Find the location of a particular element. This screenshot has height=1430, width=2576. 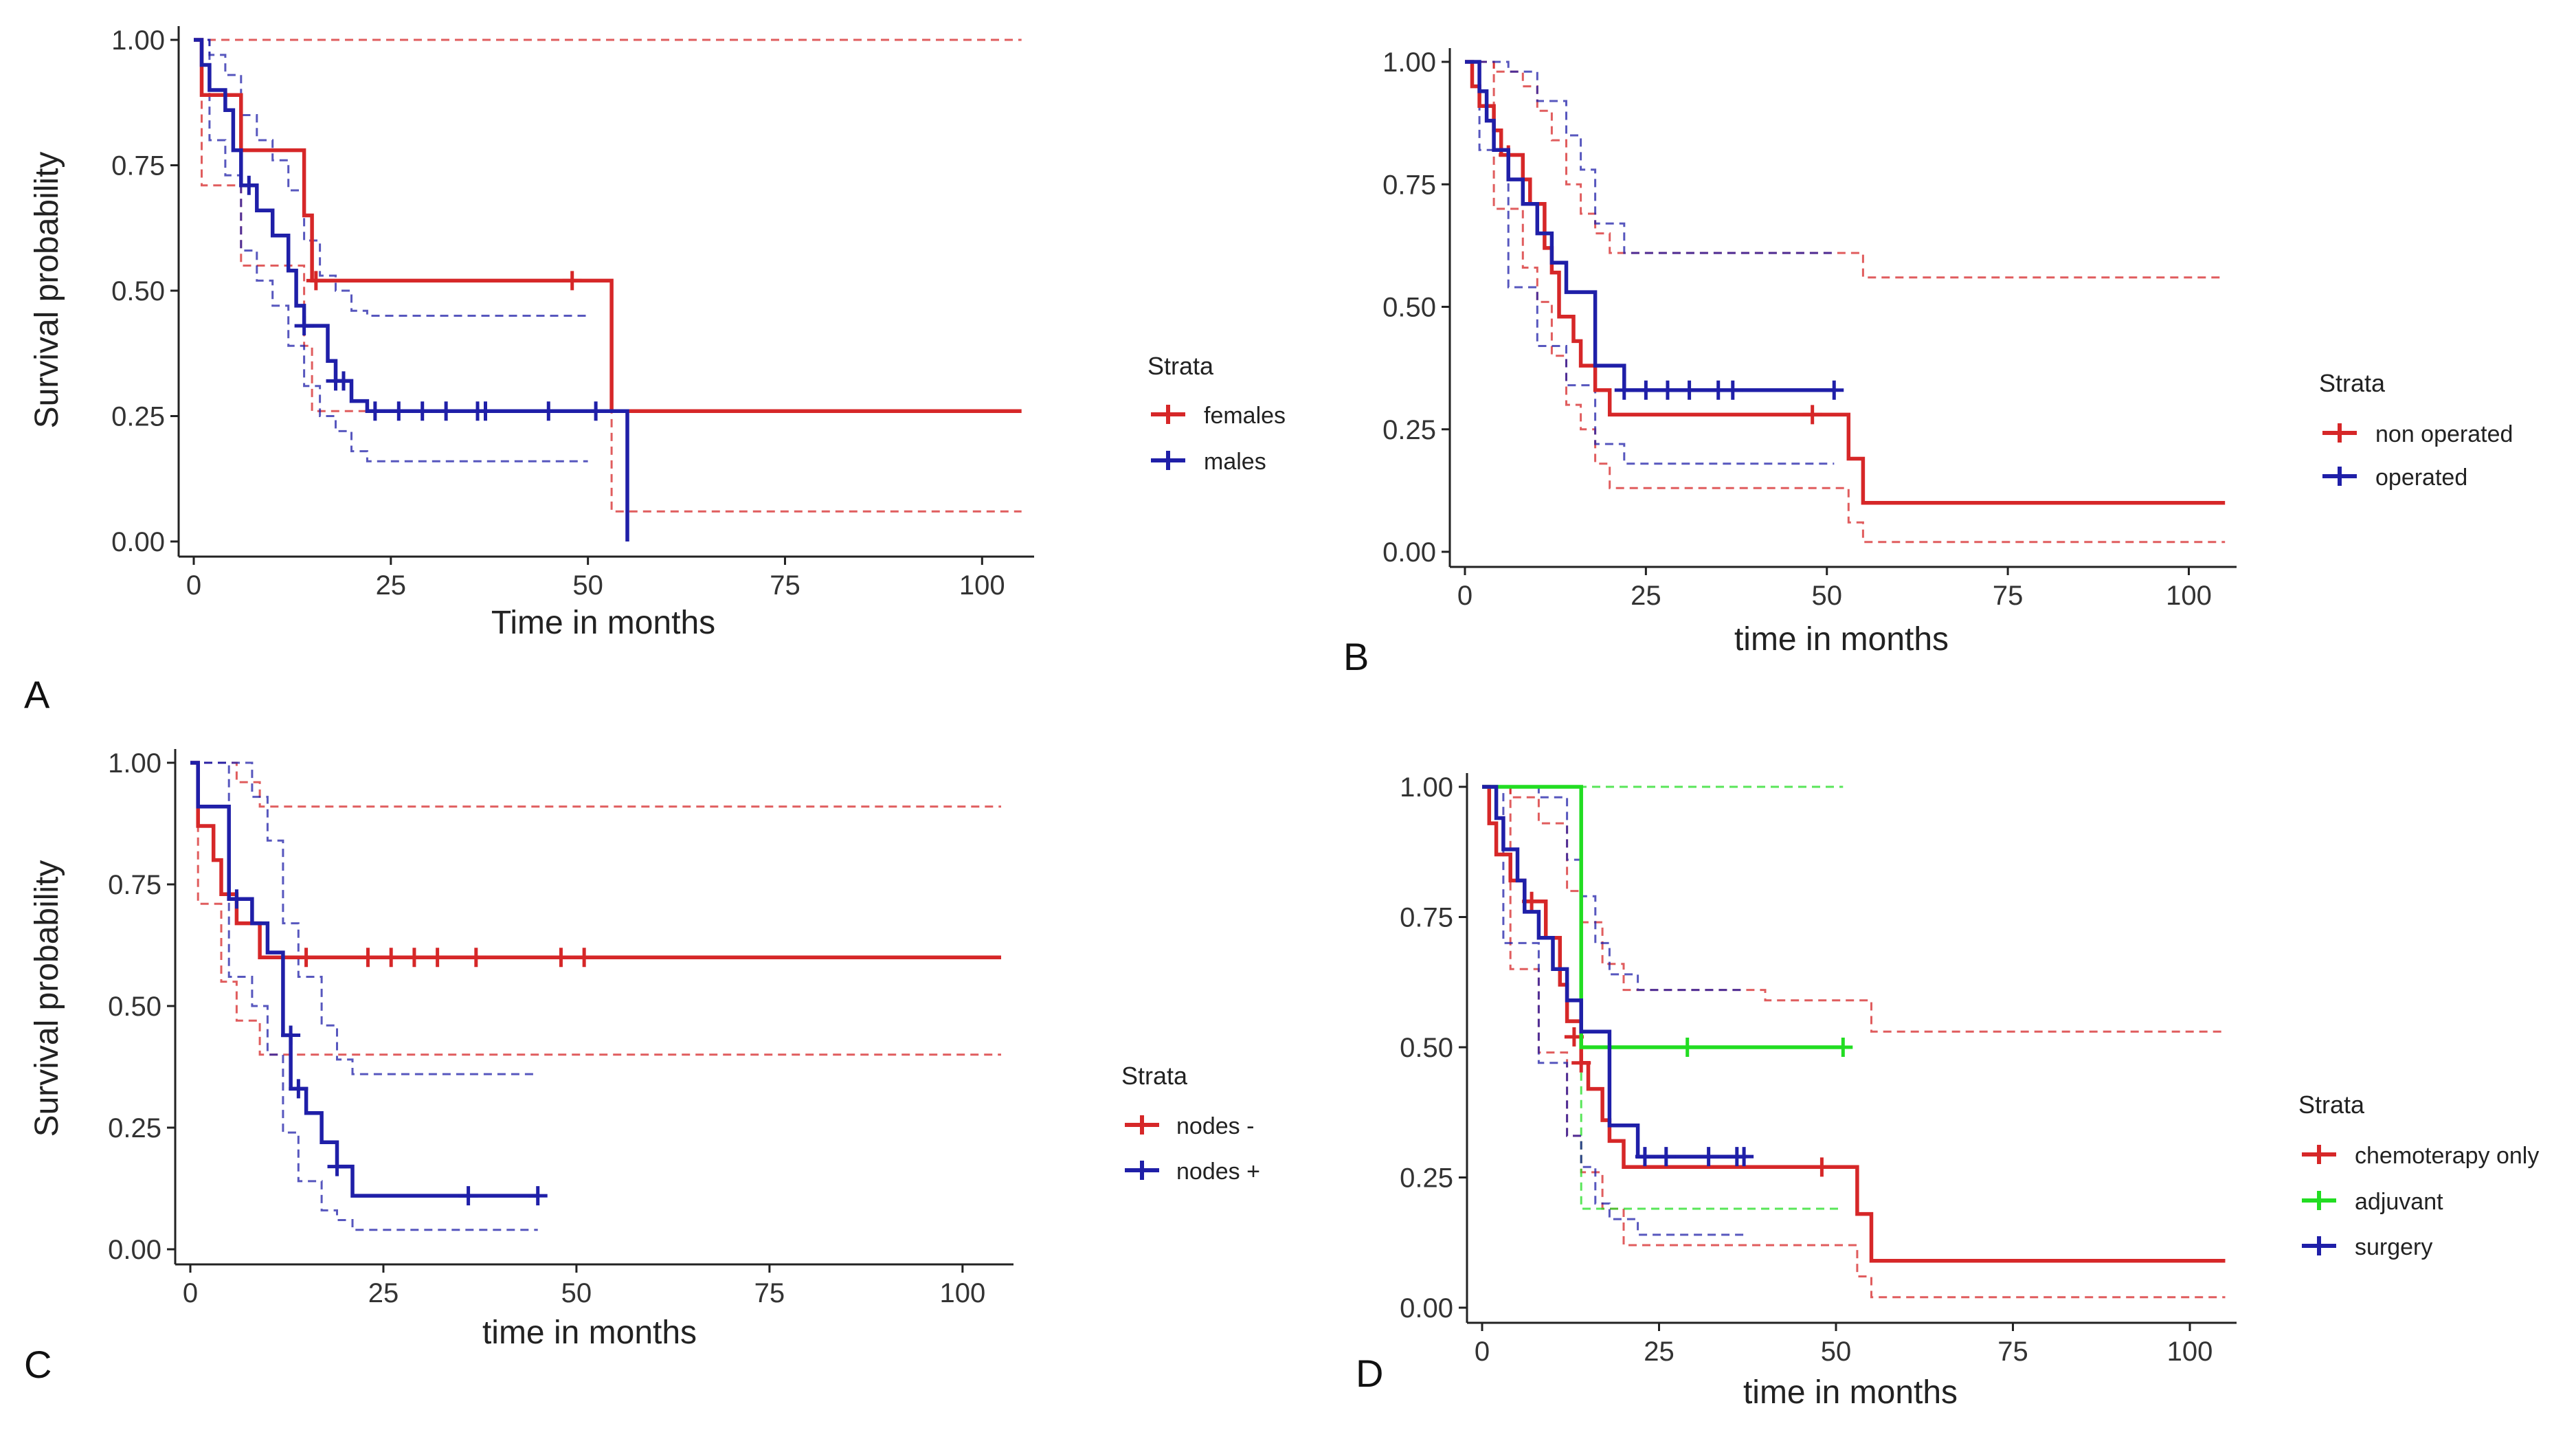

ci-band-lower-non-operated is located at coordinates (1845, 302).